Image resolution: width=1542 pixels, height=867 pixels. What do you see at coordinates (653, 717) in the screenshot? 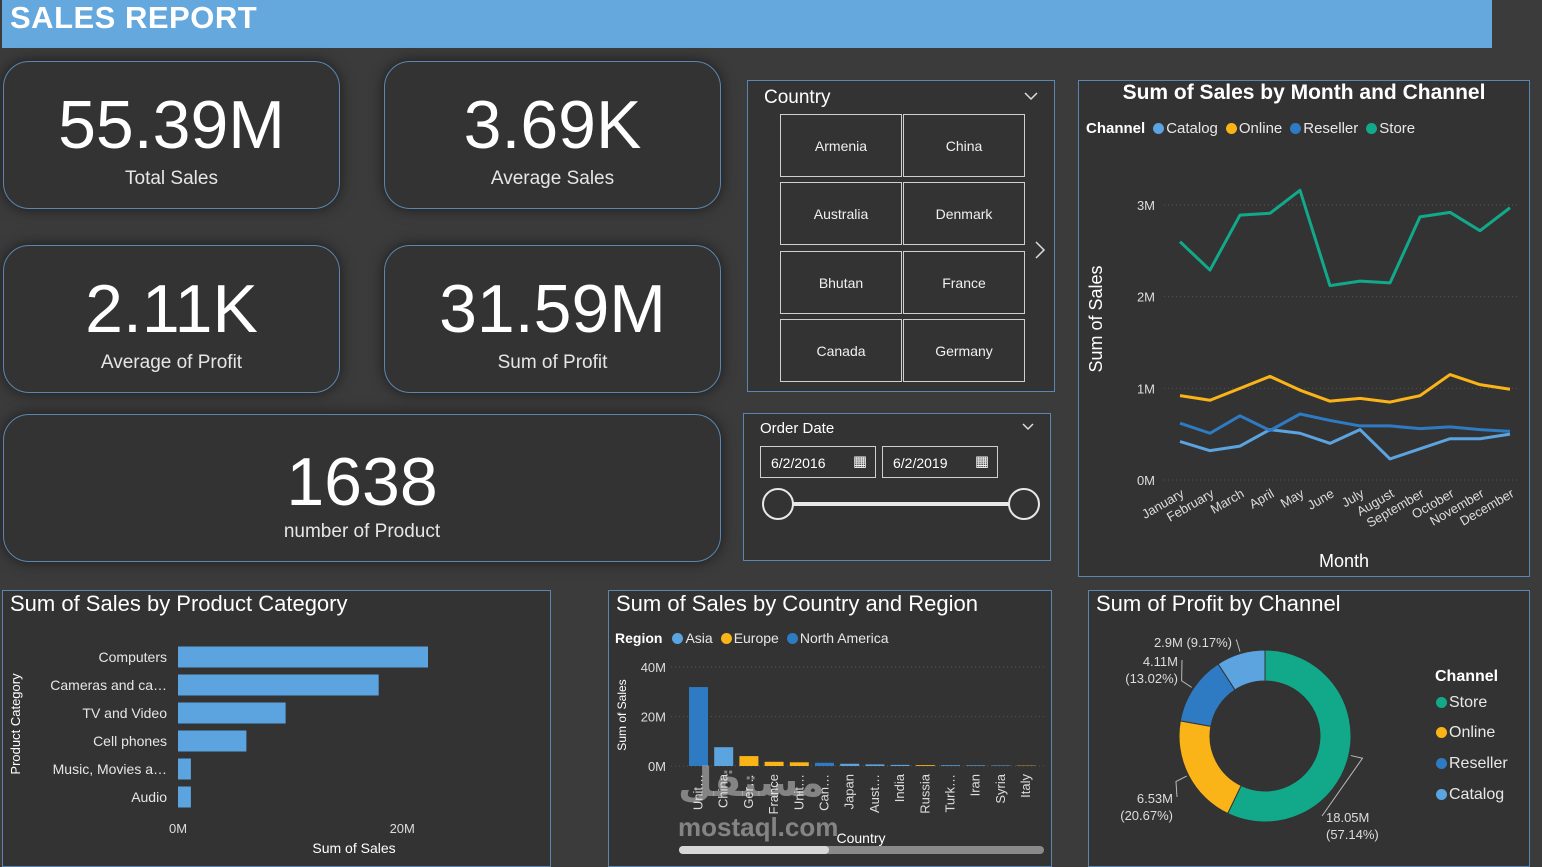
I see `y-tick-label: 20M` at bounding box center [653, 717].